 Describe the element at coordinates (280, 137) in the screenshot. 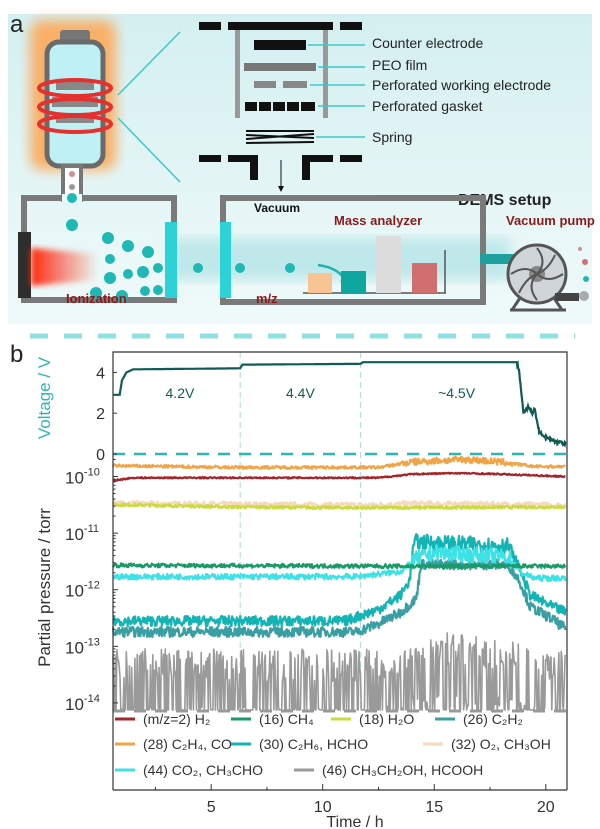

I see `spring-shape` at that location.